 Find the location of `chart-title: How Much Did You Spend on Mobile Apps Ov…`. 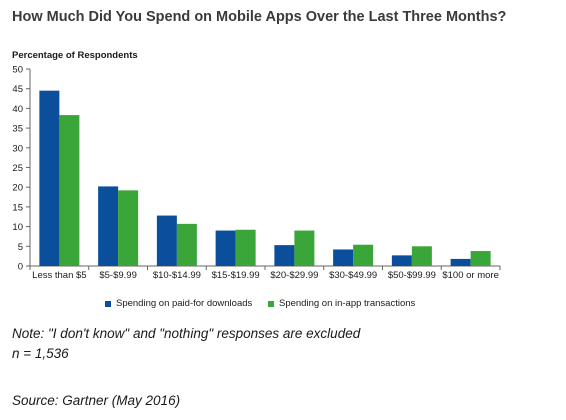

chart-title: How Much Did You Spend on Mobile Apps Ov… is located at coordinates (259, 17).